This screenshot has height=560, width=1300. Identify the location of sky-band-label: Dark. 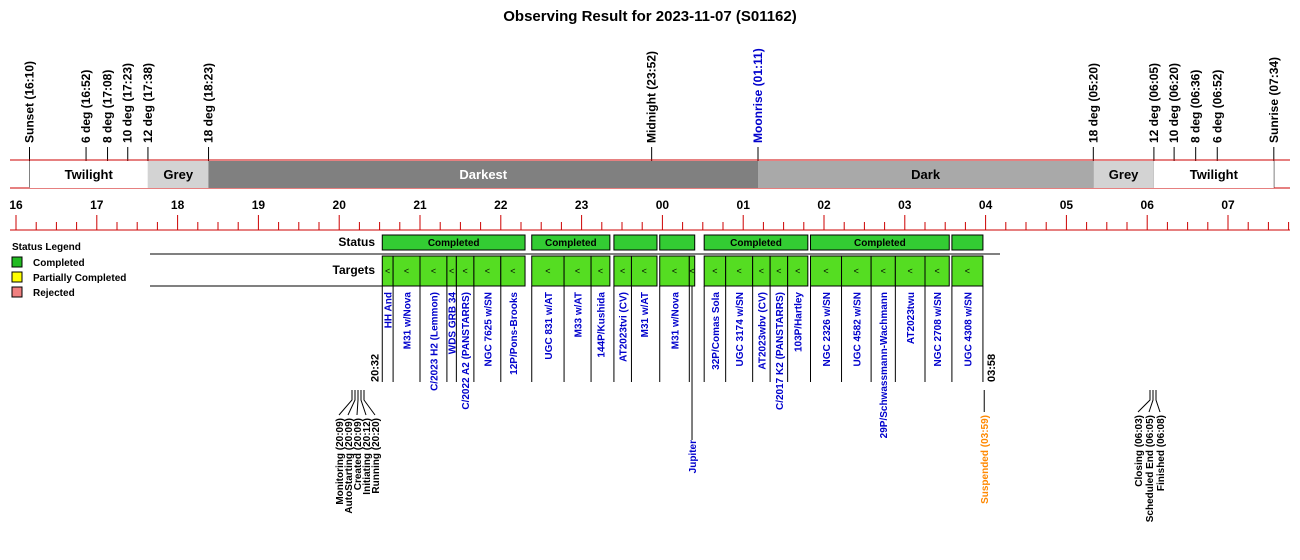
(926, 174).